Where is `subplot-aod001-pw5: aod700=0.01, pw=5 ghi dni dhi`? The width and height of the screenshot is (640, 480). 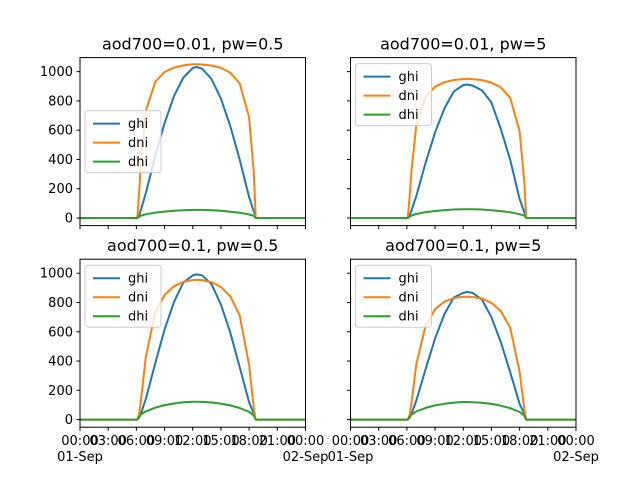
subplot-aod001-pw5: aod700=0.01, pw=5 ghi dni dhi is located at coordinates (462, 132).